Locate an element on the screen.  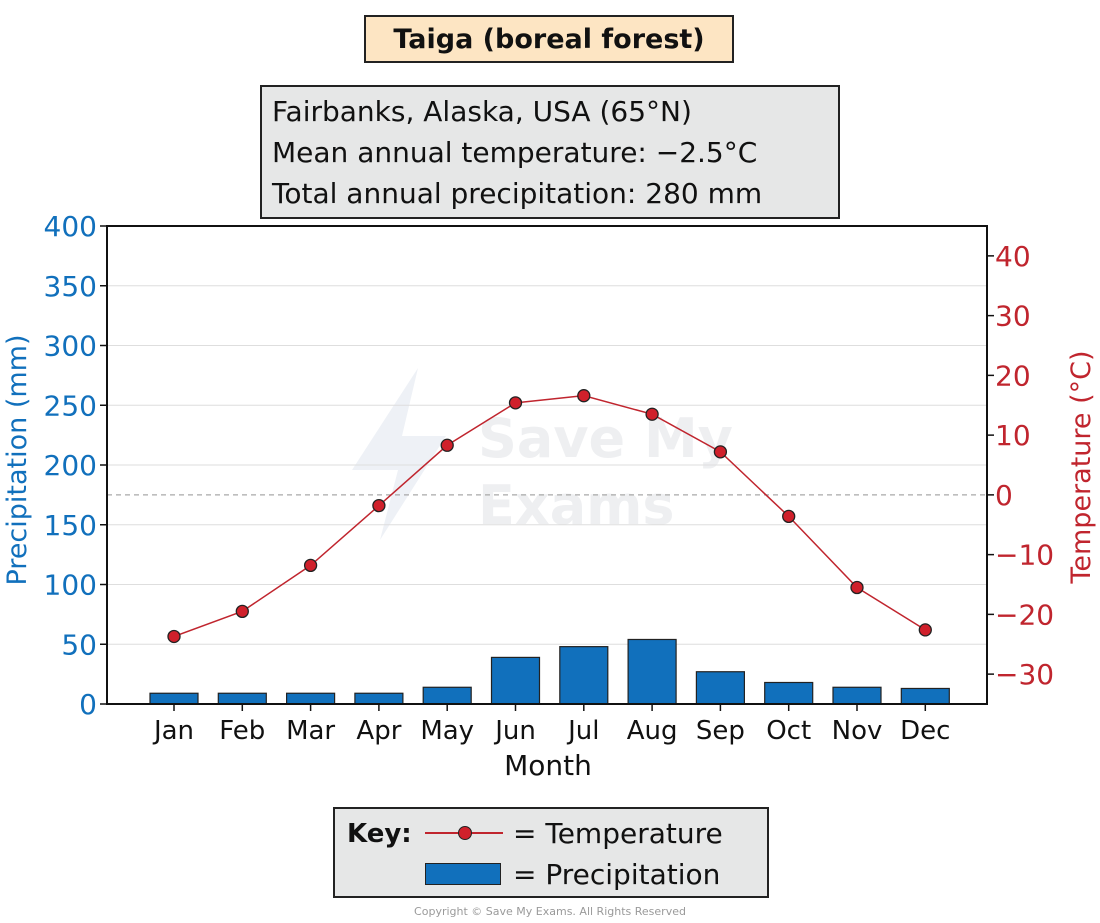
key-box: Key: = Temperature = Precipitation is located at coordinates (551, 852).